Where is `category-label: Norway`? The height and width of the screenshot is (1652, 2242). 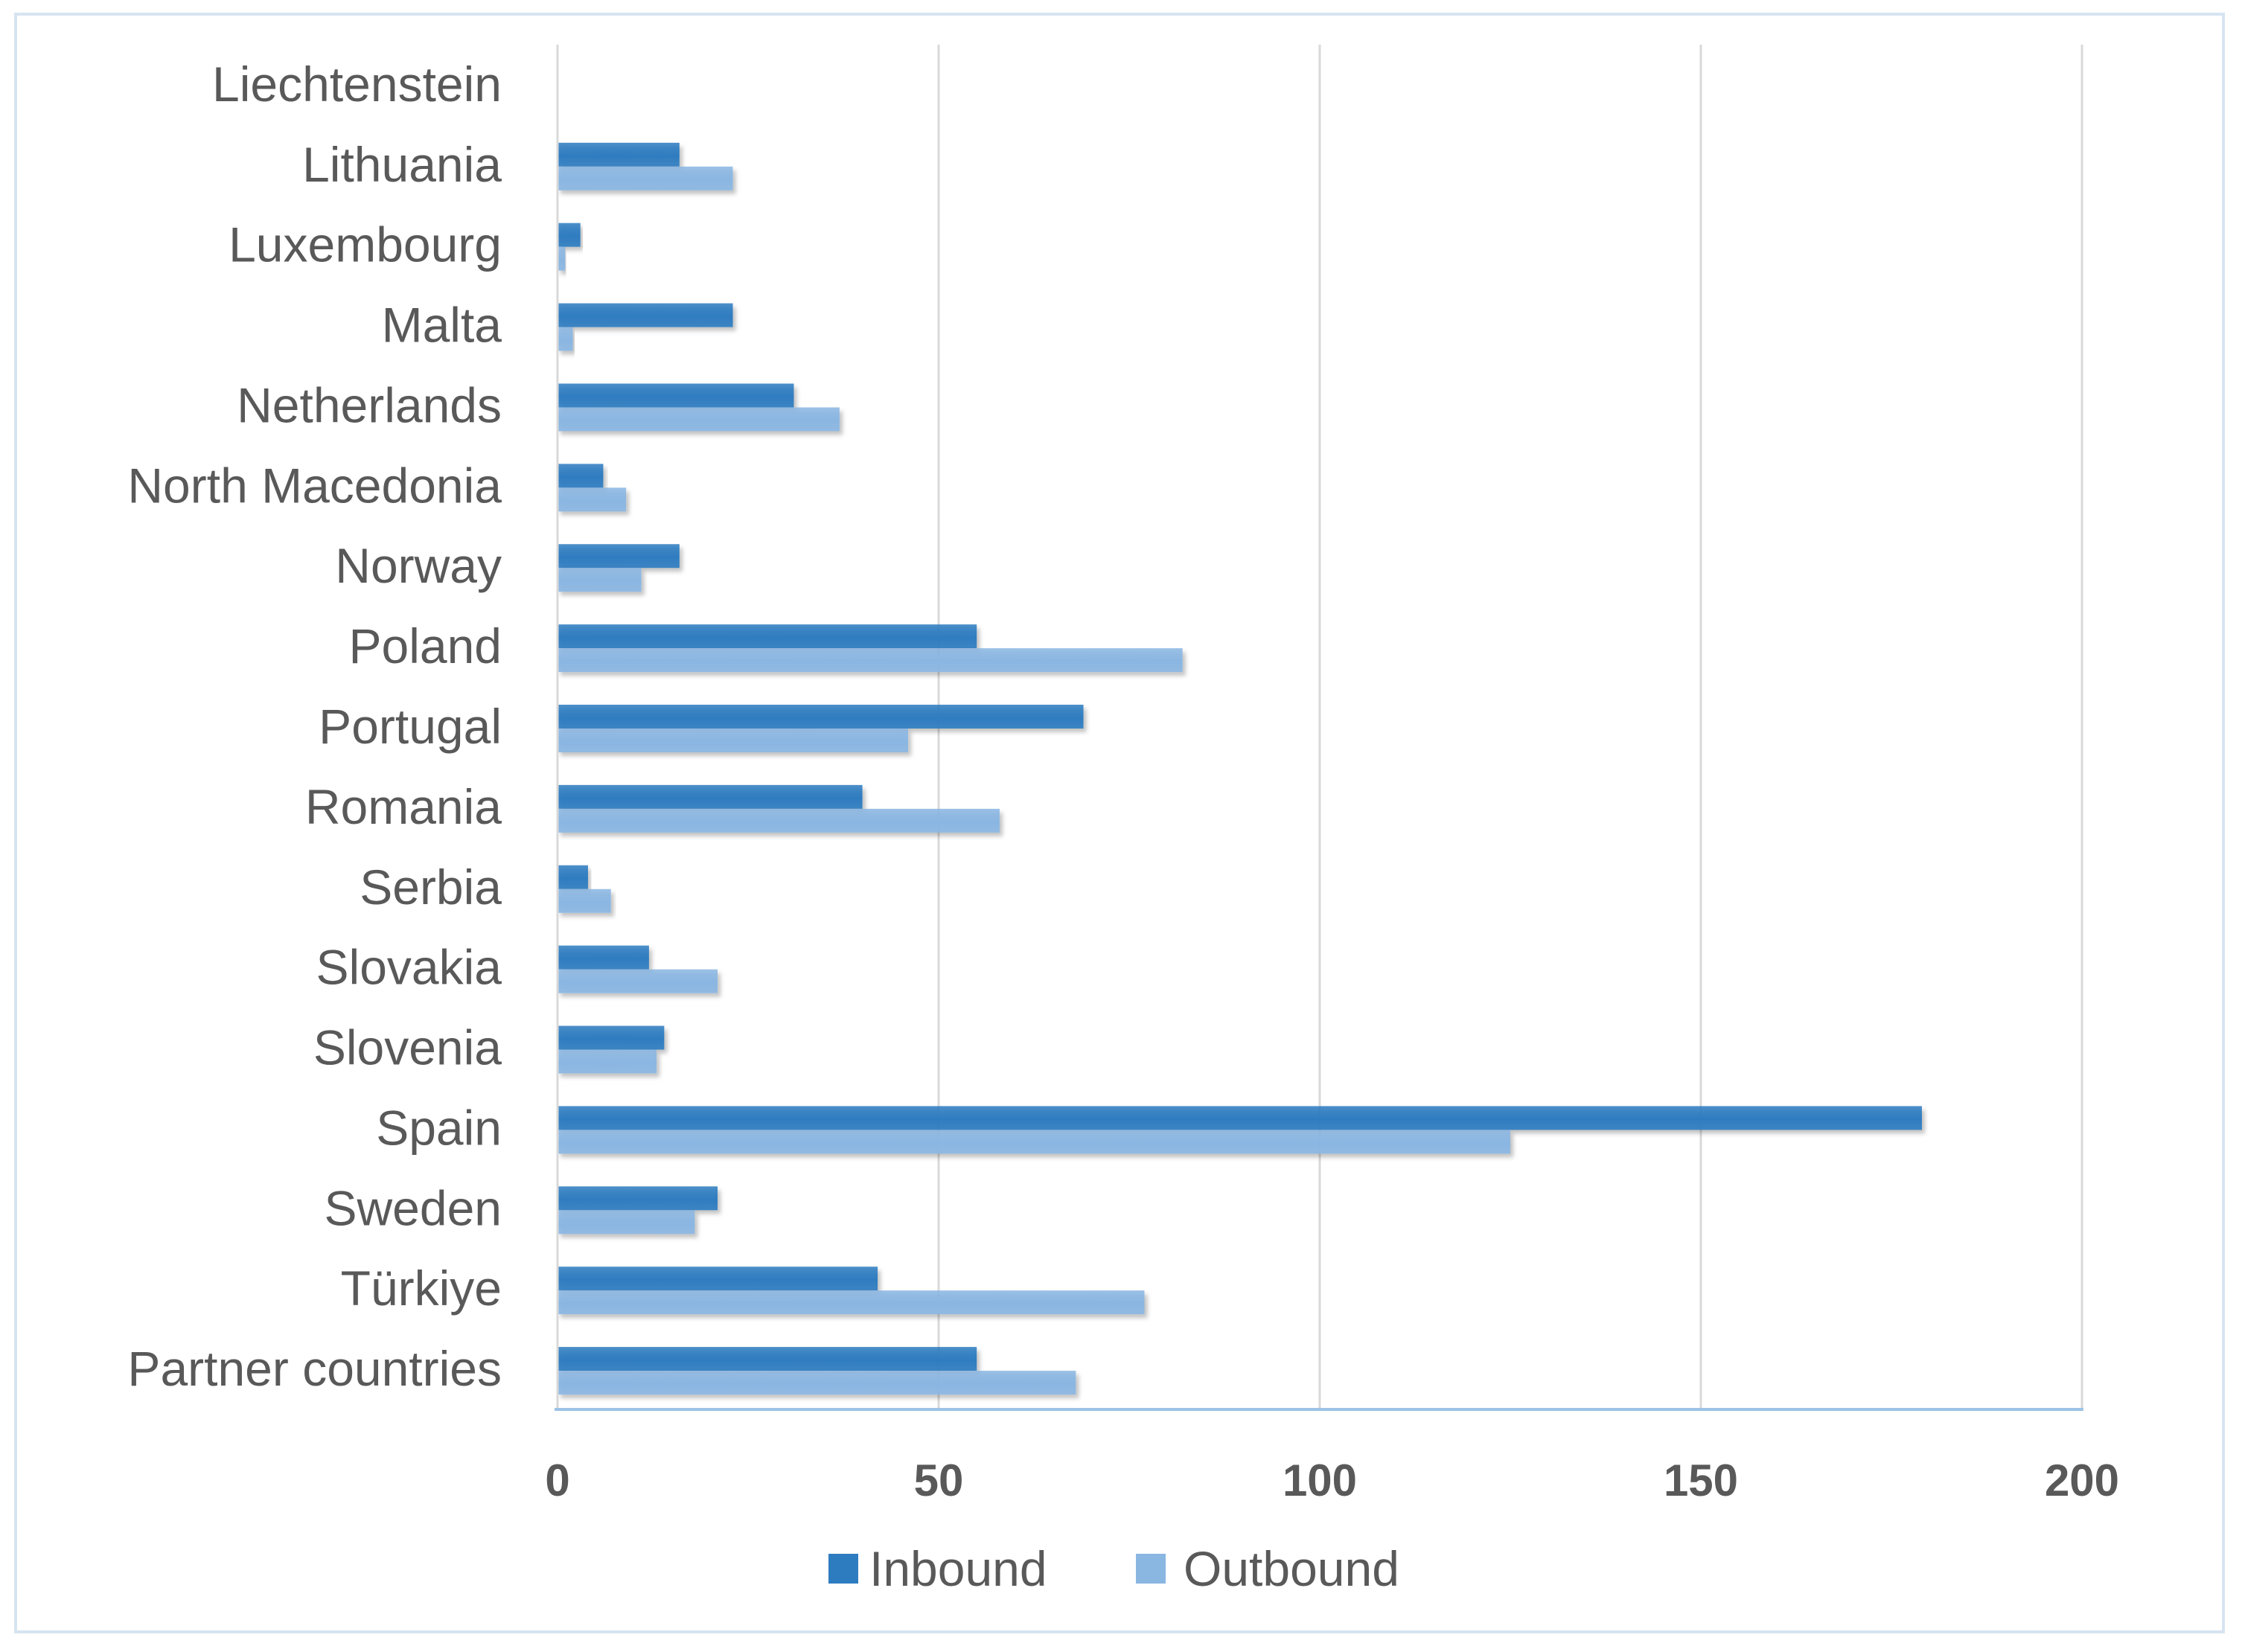 category-label: Norway is located at coordinates (418, 565).